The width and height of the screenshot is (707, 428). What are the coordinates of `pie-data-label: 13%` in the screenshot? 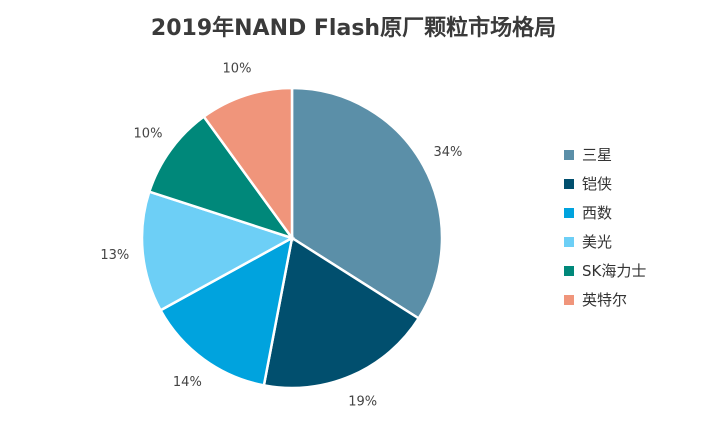 It's located at (114, 255).